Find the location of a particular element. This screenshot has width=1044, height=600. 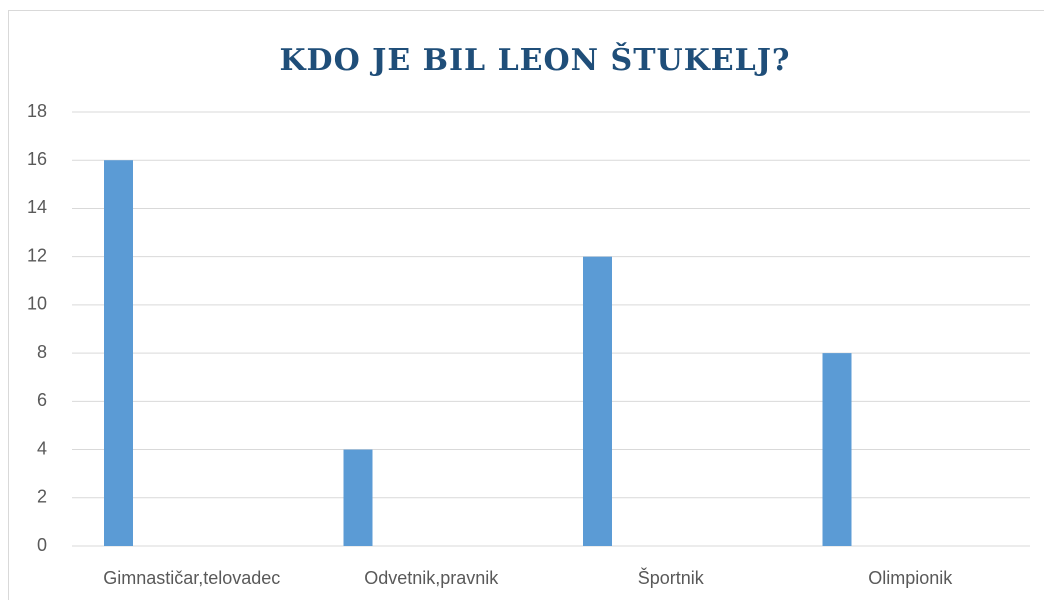

y-tick-label: 14 is located at coordinates (37, 207).